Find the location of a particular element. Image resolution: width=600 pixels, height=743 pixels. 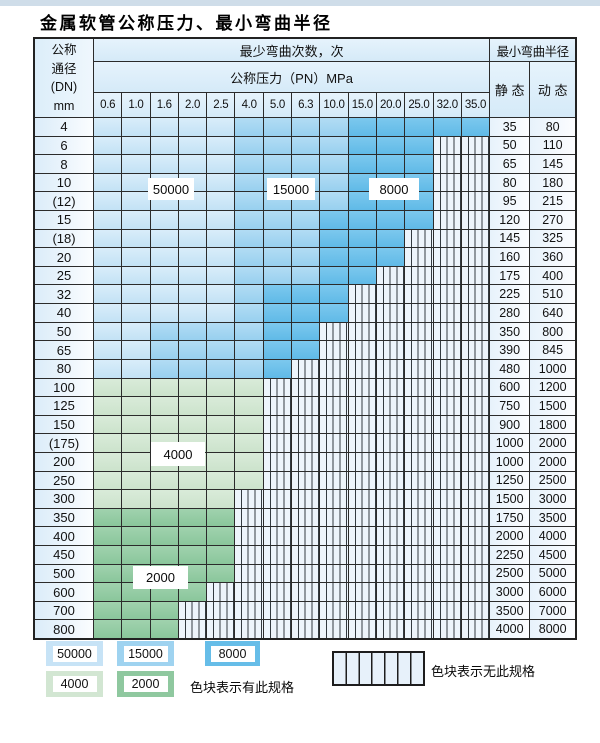

dynamic-radius-cell: 180 is located at coordinates (553, 182).